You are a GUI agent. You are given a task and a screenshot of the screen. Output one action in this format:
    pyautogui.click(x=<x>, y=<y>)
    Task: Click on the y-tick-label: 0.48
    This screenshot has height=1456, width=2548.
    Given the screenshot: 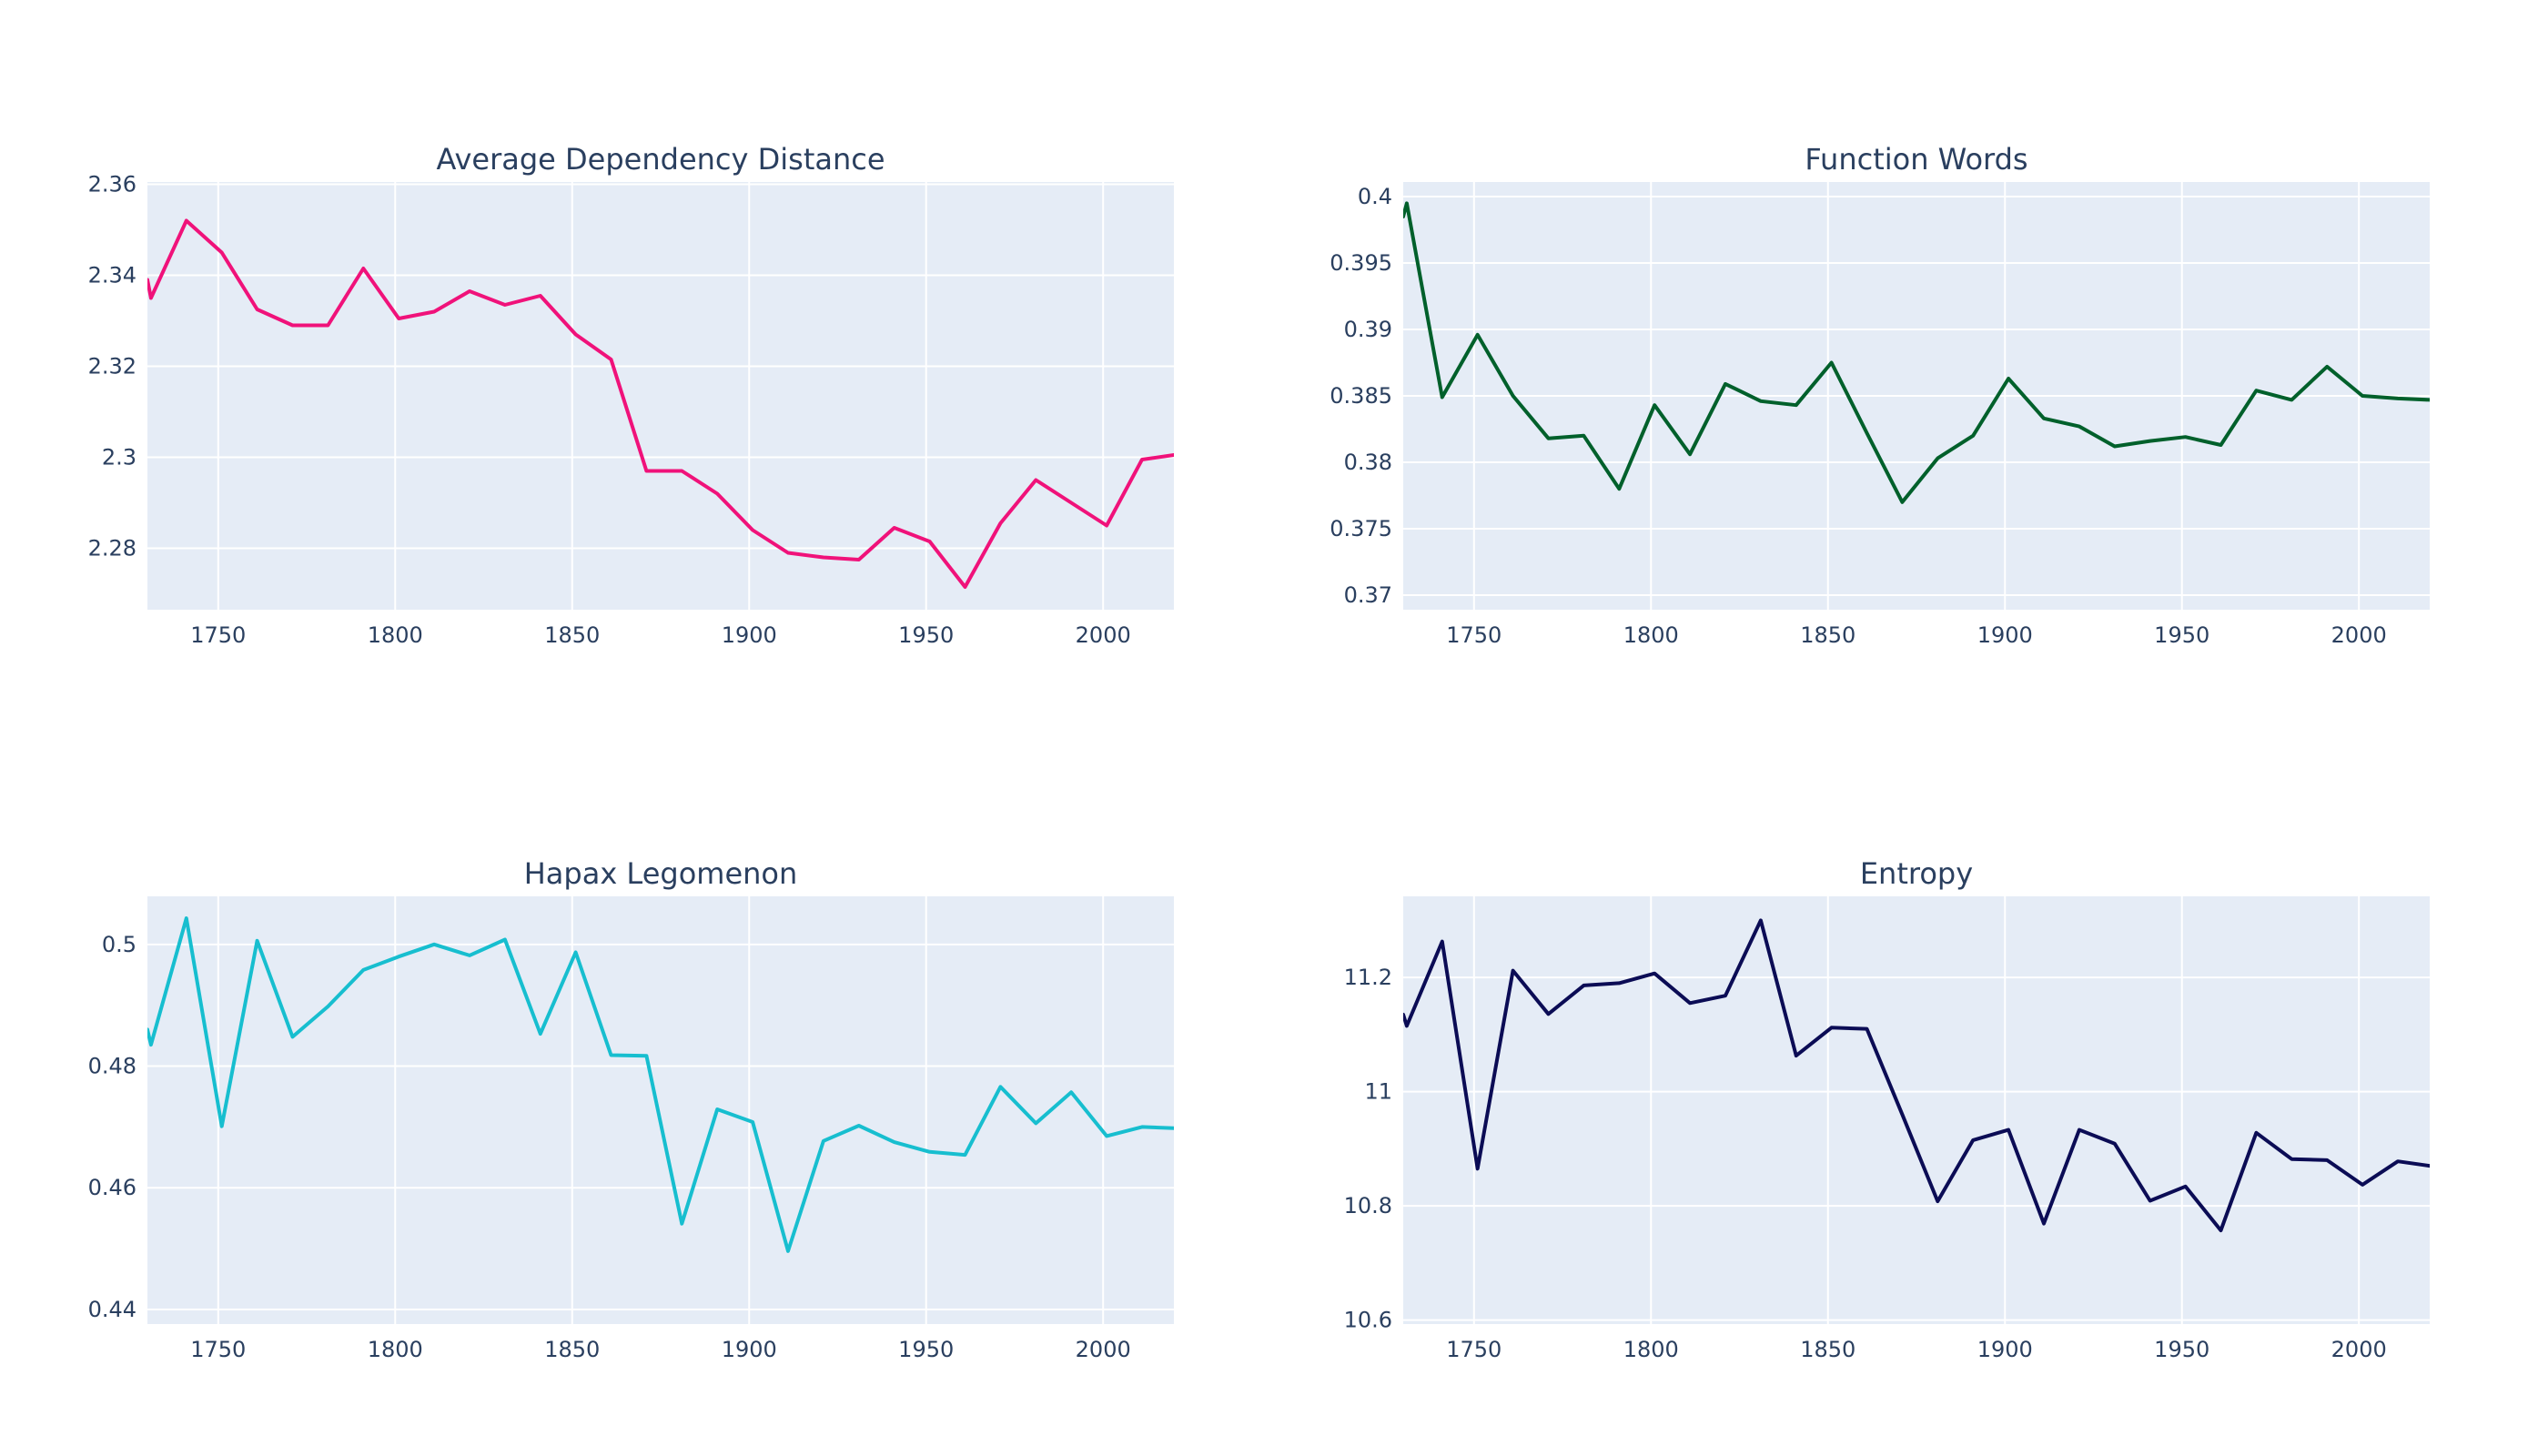 What is the action you would take?
    pyautogui.click(x=112, y=1067)
    